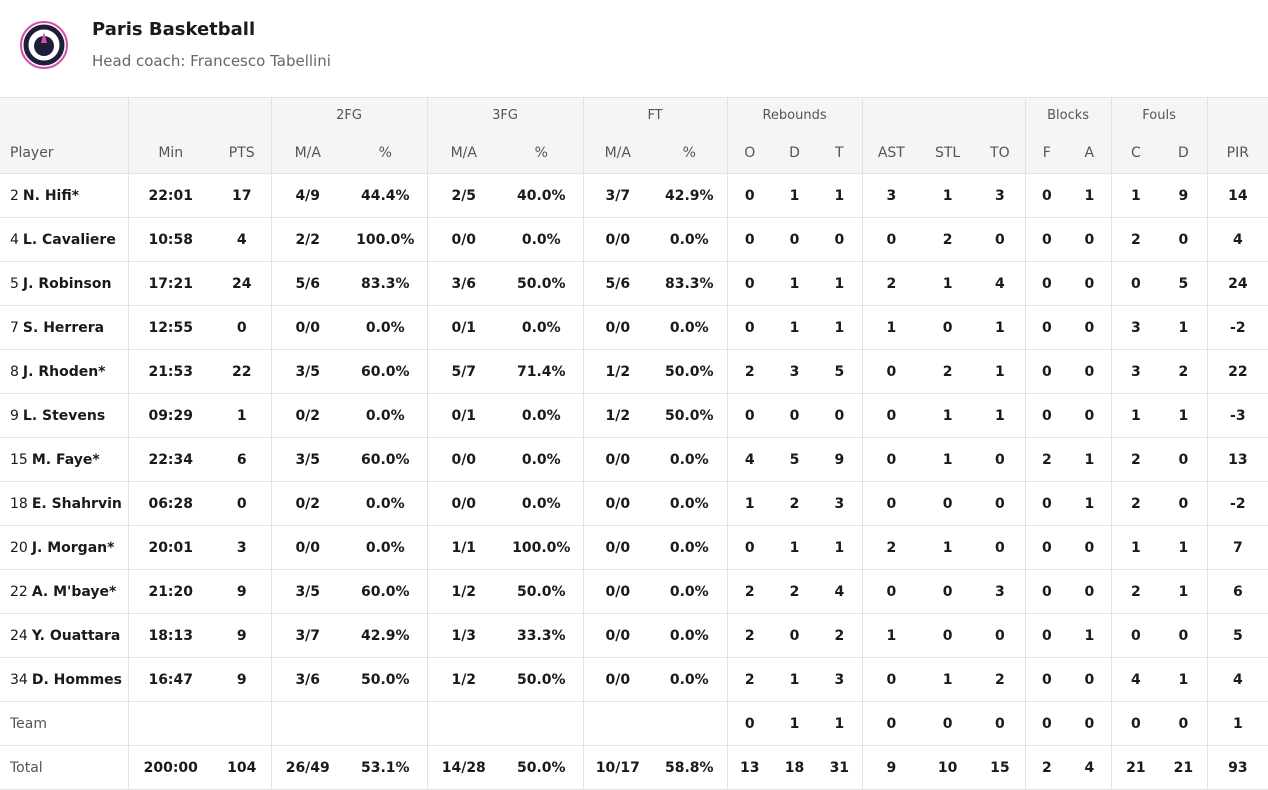 The width and height of the screenshot is (1268, 790). I want to click on player-cell: 15 M. Faye*, so click(64, 459).